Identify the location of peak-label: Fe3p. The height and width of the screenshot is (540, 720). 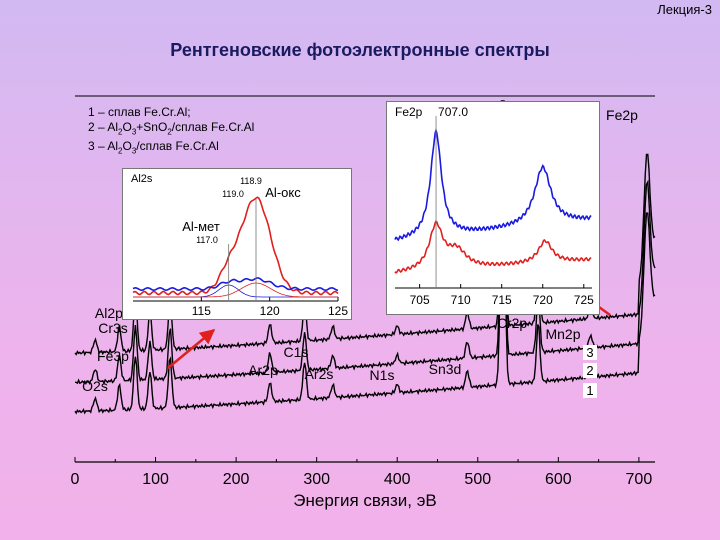
(113, 356).